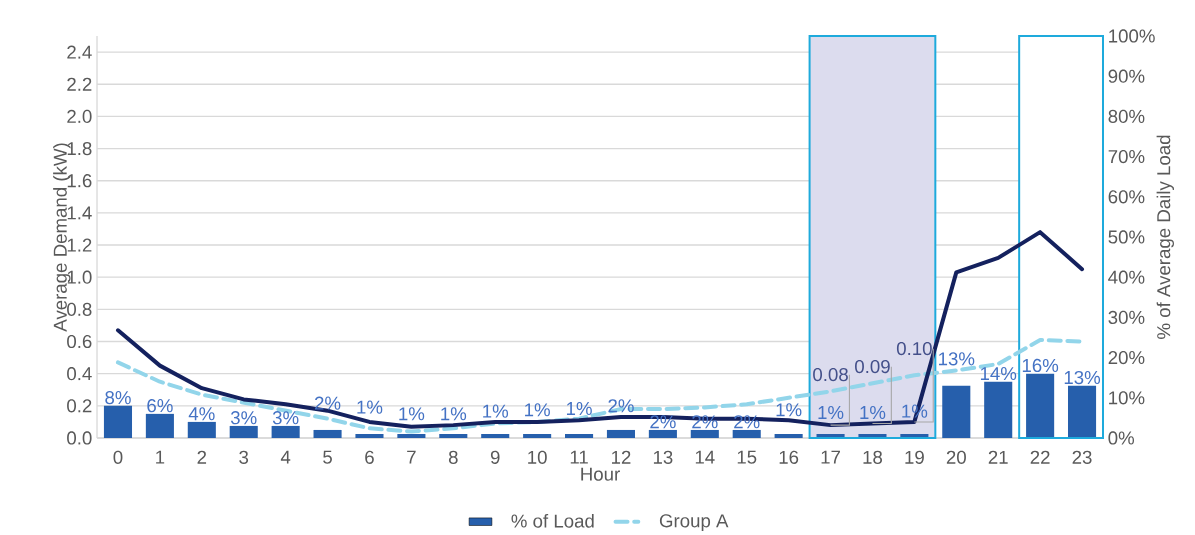  What do you see at coordinates (495, 457) in the screenshot?
I see `x-tick-label: 9` at bounding box center [495, 457].